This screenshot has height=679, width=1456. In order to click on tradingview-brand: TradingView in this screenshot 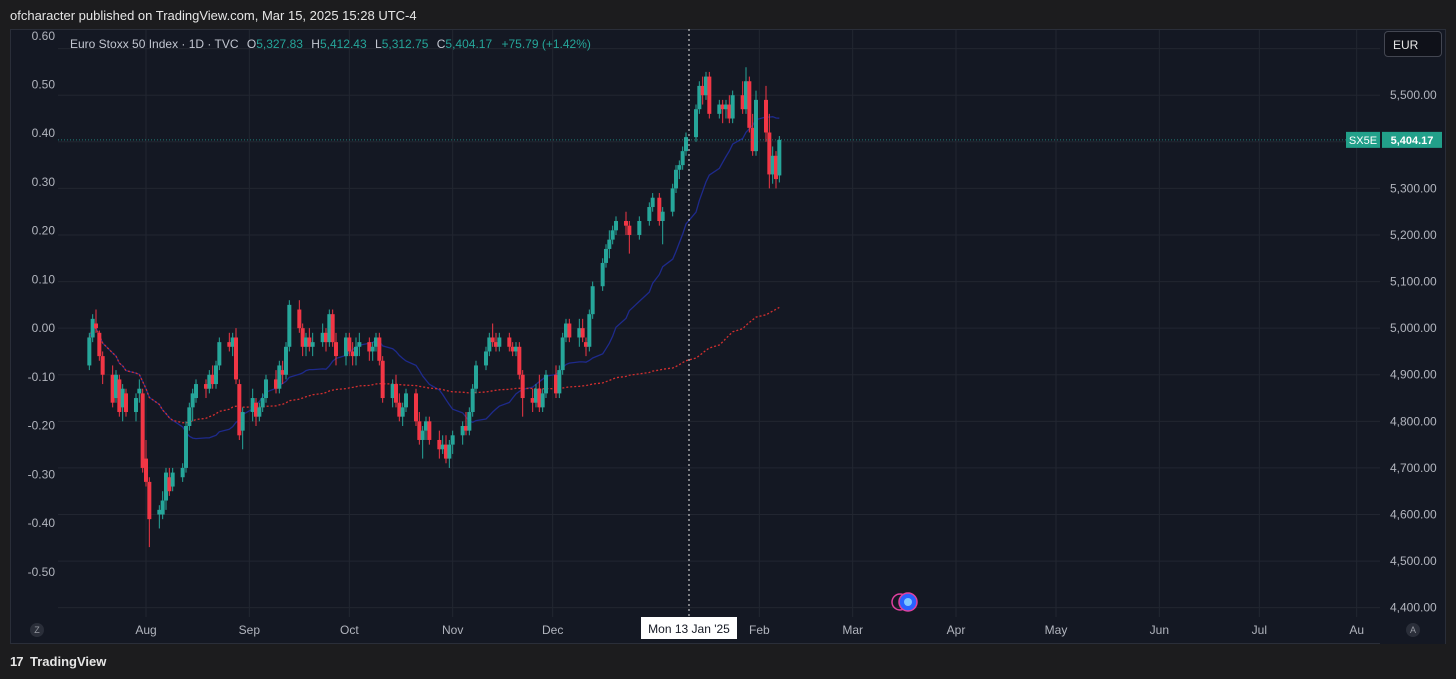, I will do `click(68, 661)`.